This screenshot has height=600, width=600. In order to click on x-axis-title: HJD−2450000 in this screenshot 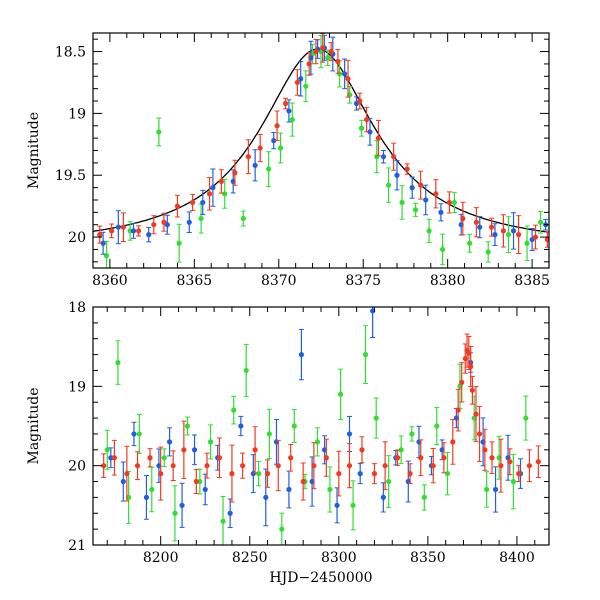, I will do `click(320, 578)`.